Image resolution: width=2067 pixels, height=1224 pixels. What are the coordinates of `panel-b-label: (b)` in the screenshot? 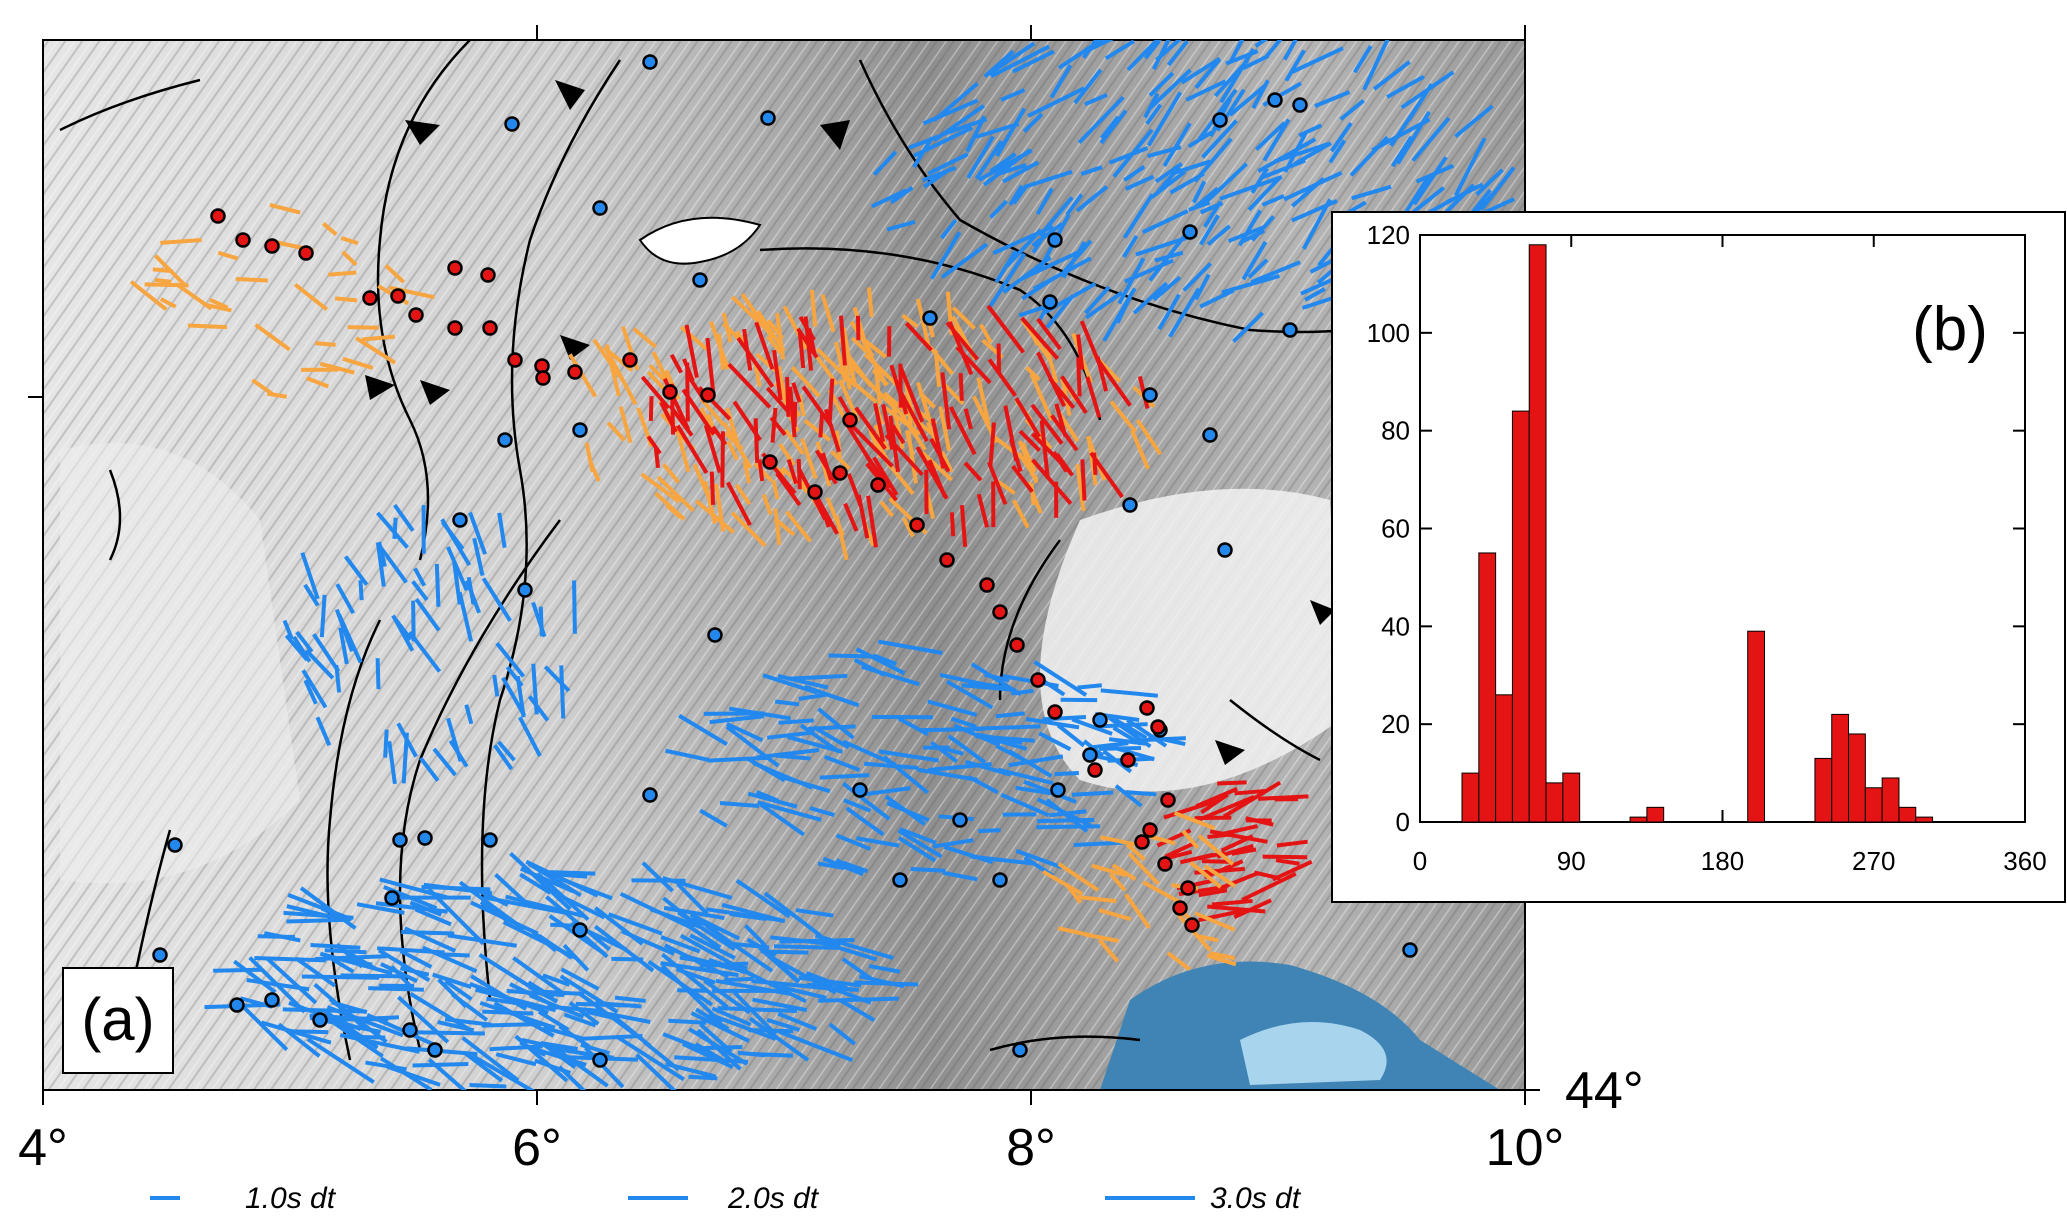 It's located at (1950, 329).